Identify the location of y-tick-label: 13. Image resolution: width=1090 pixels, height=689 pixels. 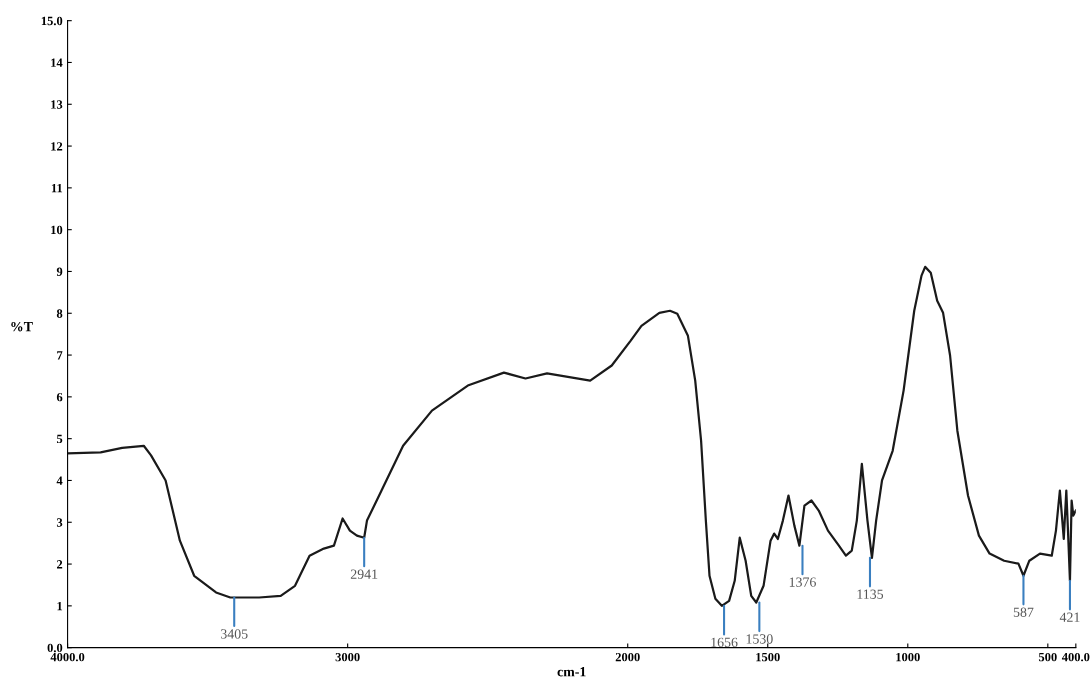
(57, 104).